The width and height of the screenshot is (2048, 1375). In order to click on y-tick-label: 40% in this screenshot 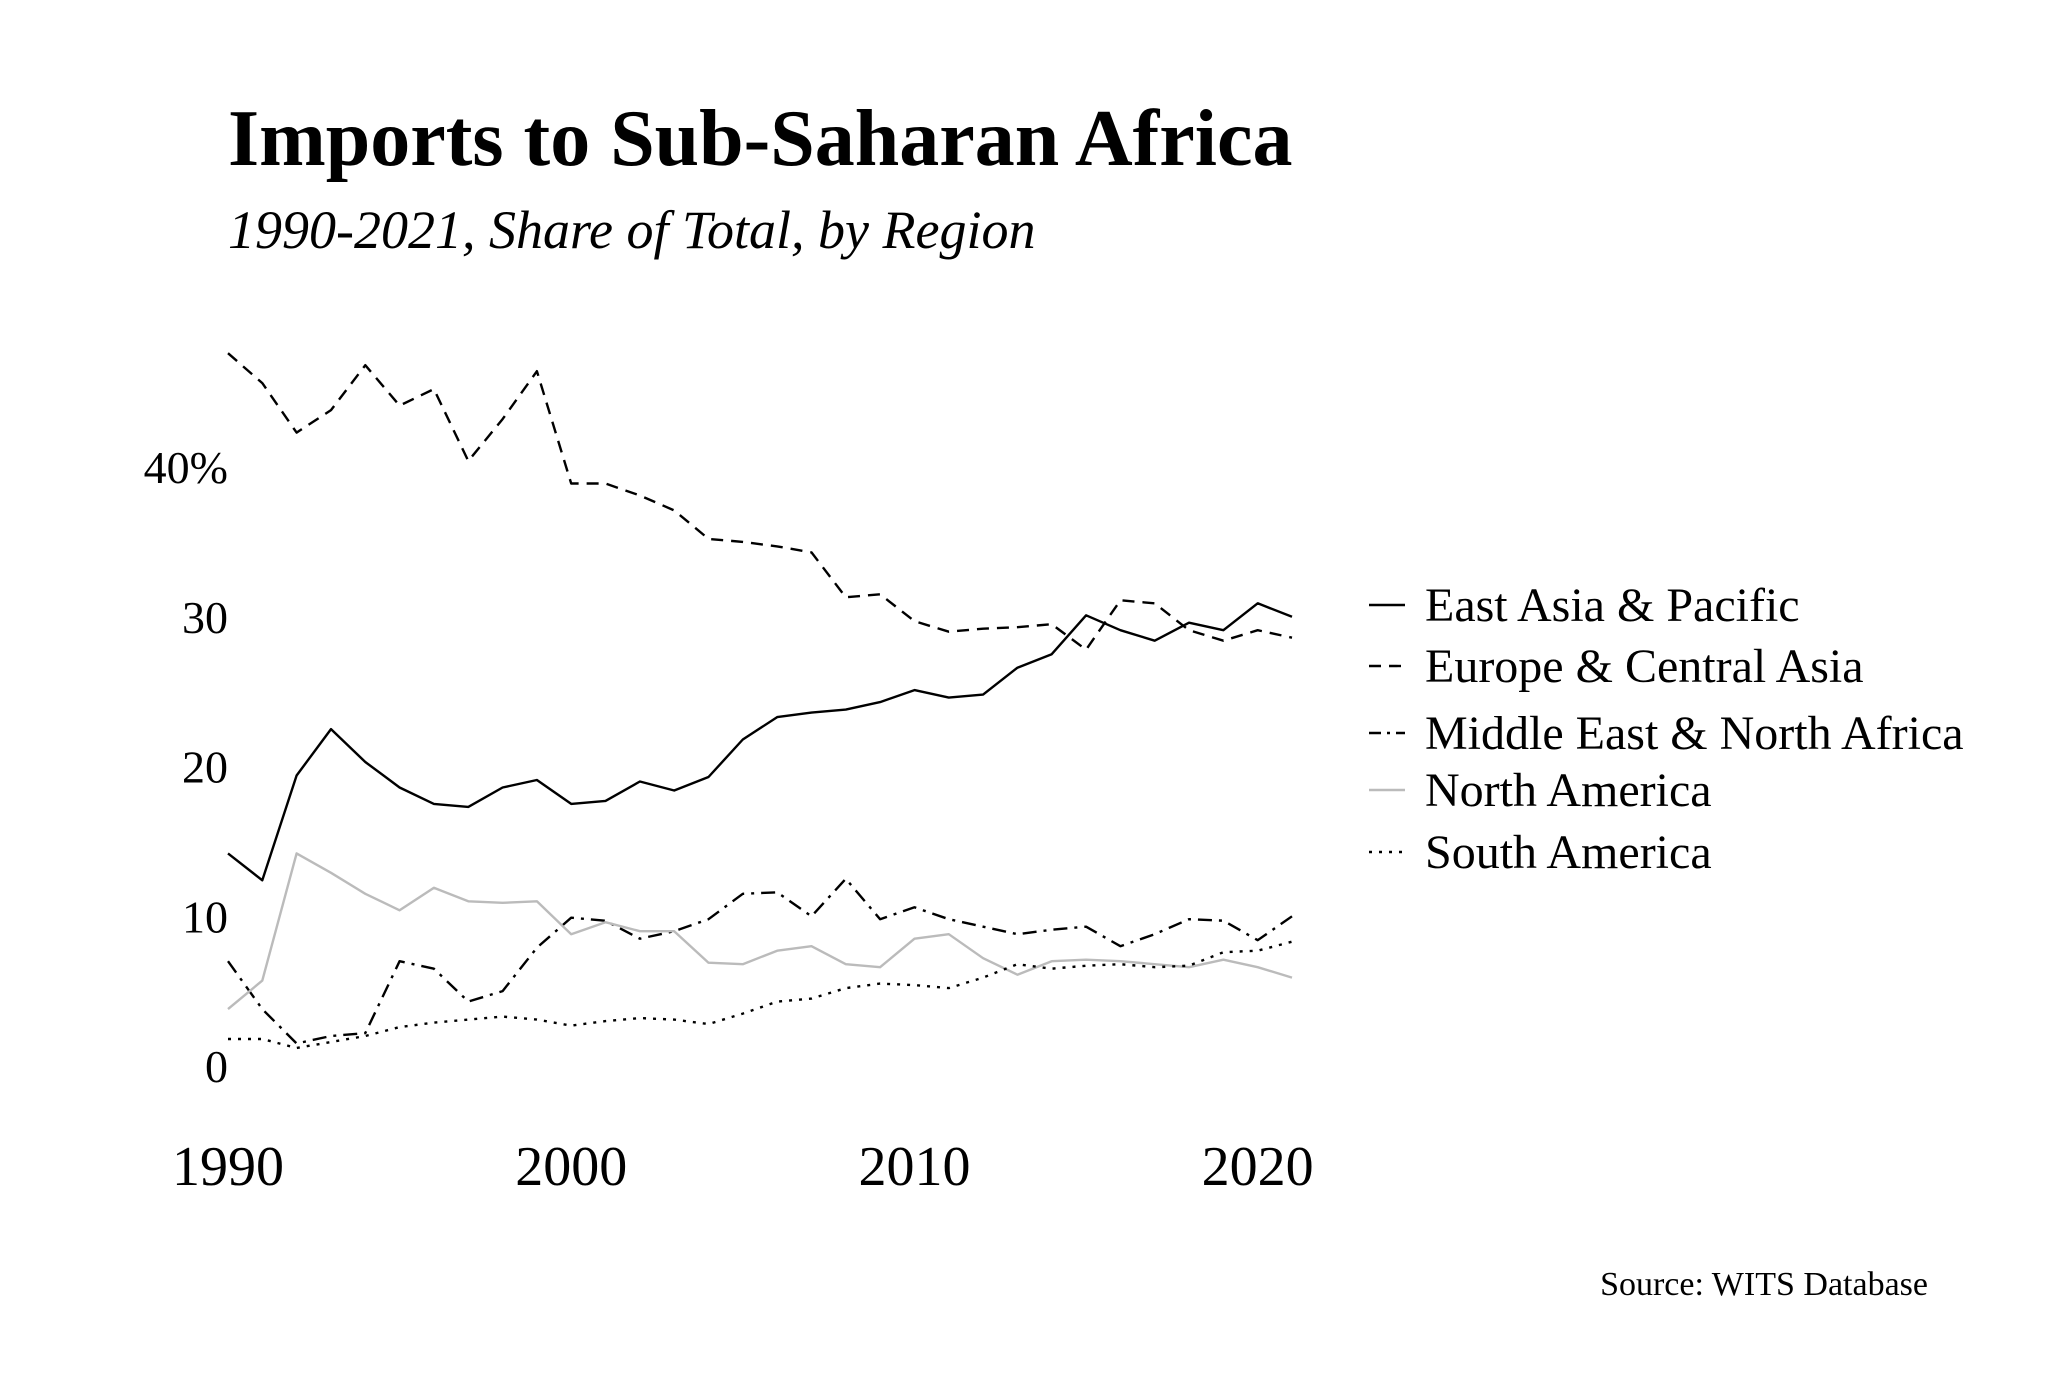, I will do `click(186, 467)`.